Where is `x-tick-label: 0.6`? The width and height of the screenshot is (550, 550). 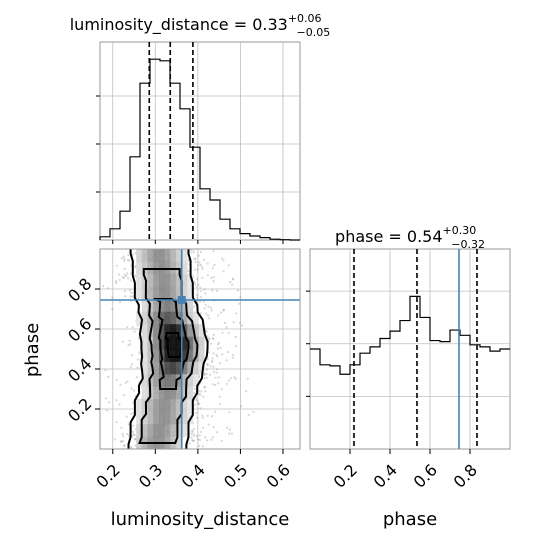 x-tick-label: 0.6 is located at coordinates (278, 475).